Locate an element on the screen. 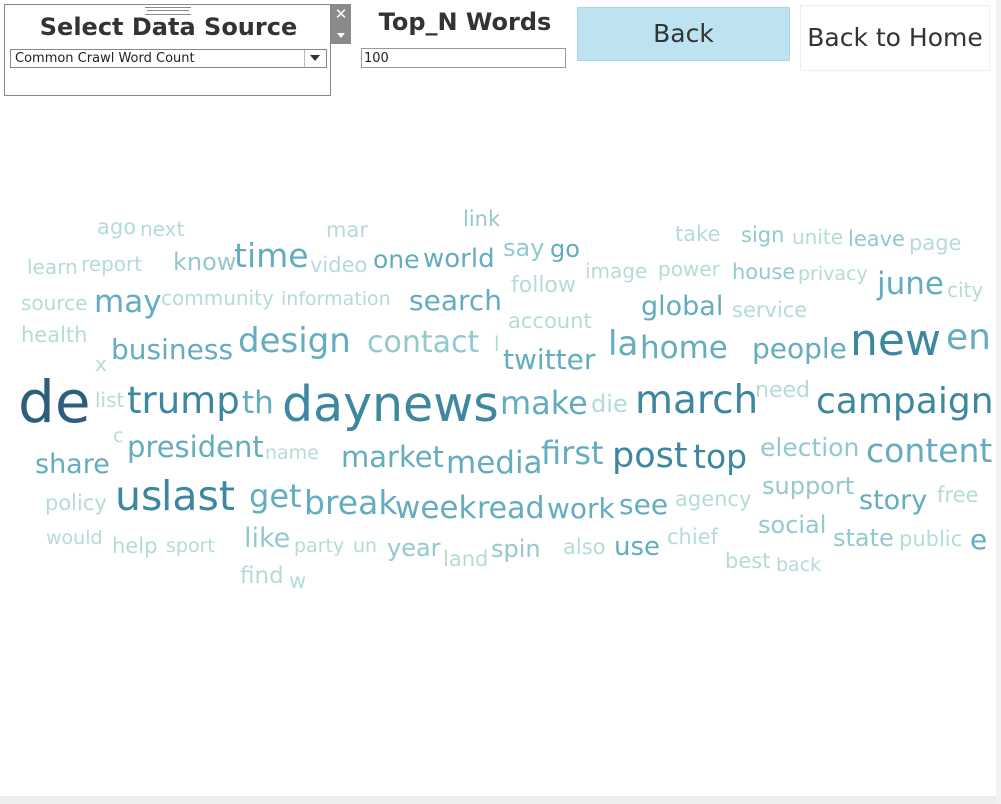  close-icon: ✕ is located at coordinates (341, 14).